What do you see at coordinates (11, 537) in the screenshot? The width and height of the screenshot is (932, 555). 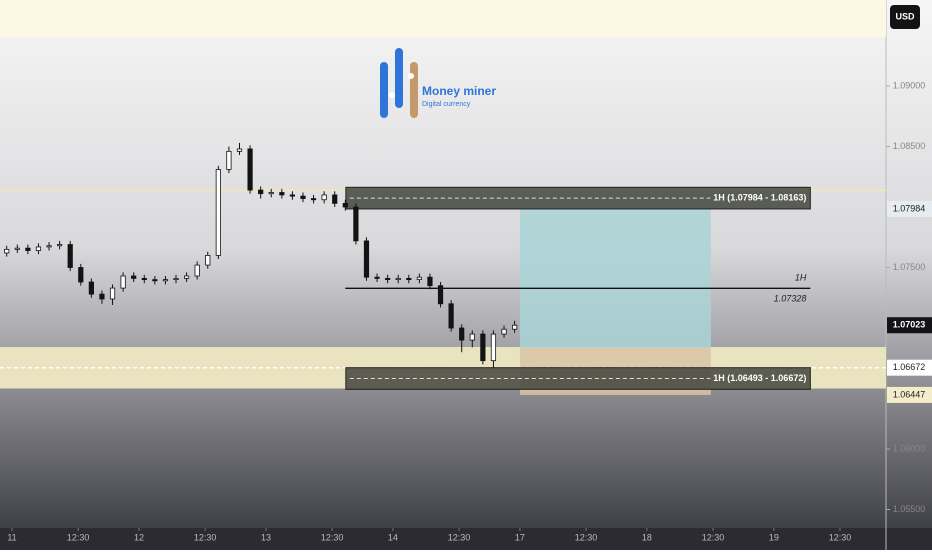 I see `x-tick-label: 11` at bounding box center [11, 537].